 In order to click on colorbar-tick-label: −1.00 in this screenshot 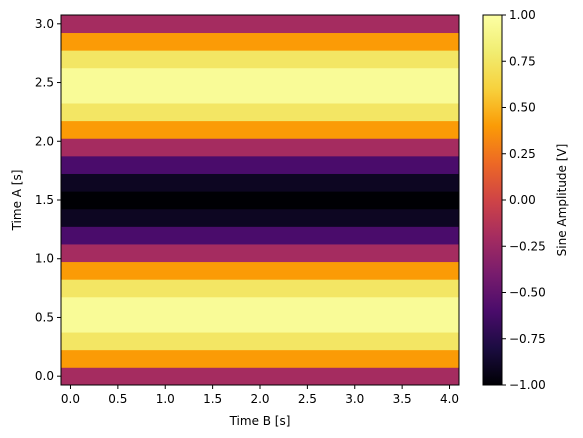, I will do `click(527, 385)`.